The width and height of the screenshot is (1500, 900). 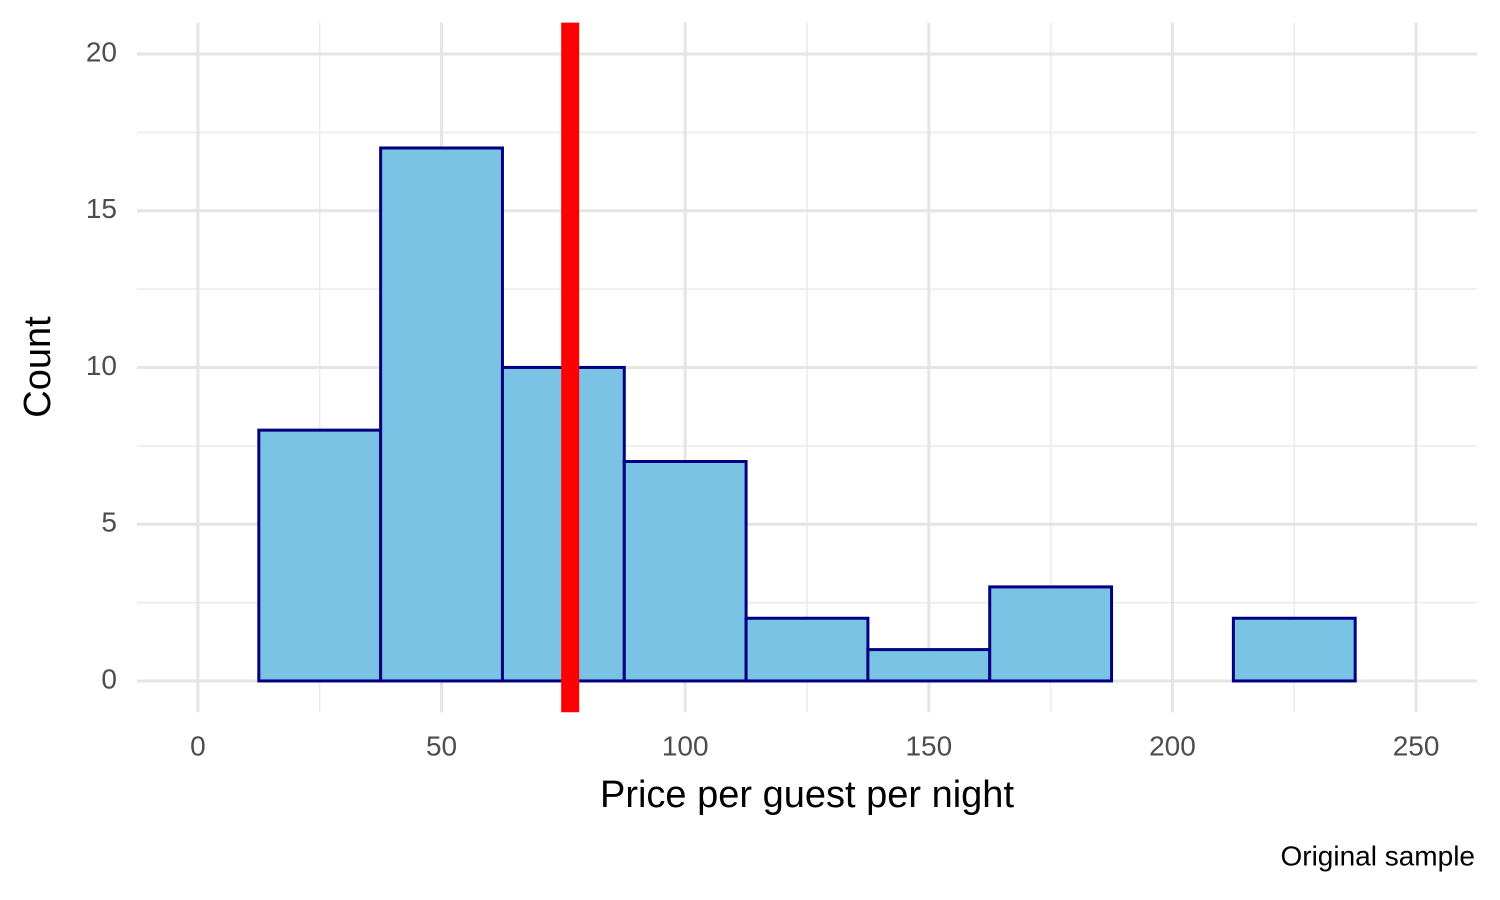 What do you see at coordinates (807, 795) in the screenshot?
I see `x-axis-title: Price per guest per night` at bounding box center [807, 795].